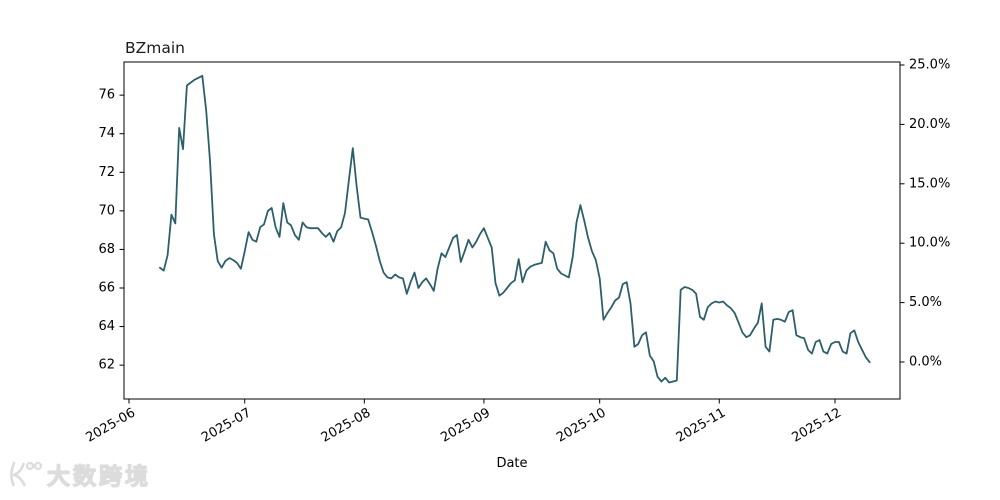 Image resolution: width=1000 pixels, height=500 pixels. Describe the element at coordinates (106, 287) in the screenshot. I see `left-y-tick-label: 66` at that location.